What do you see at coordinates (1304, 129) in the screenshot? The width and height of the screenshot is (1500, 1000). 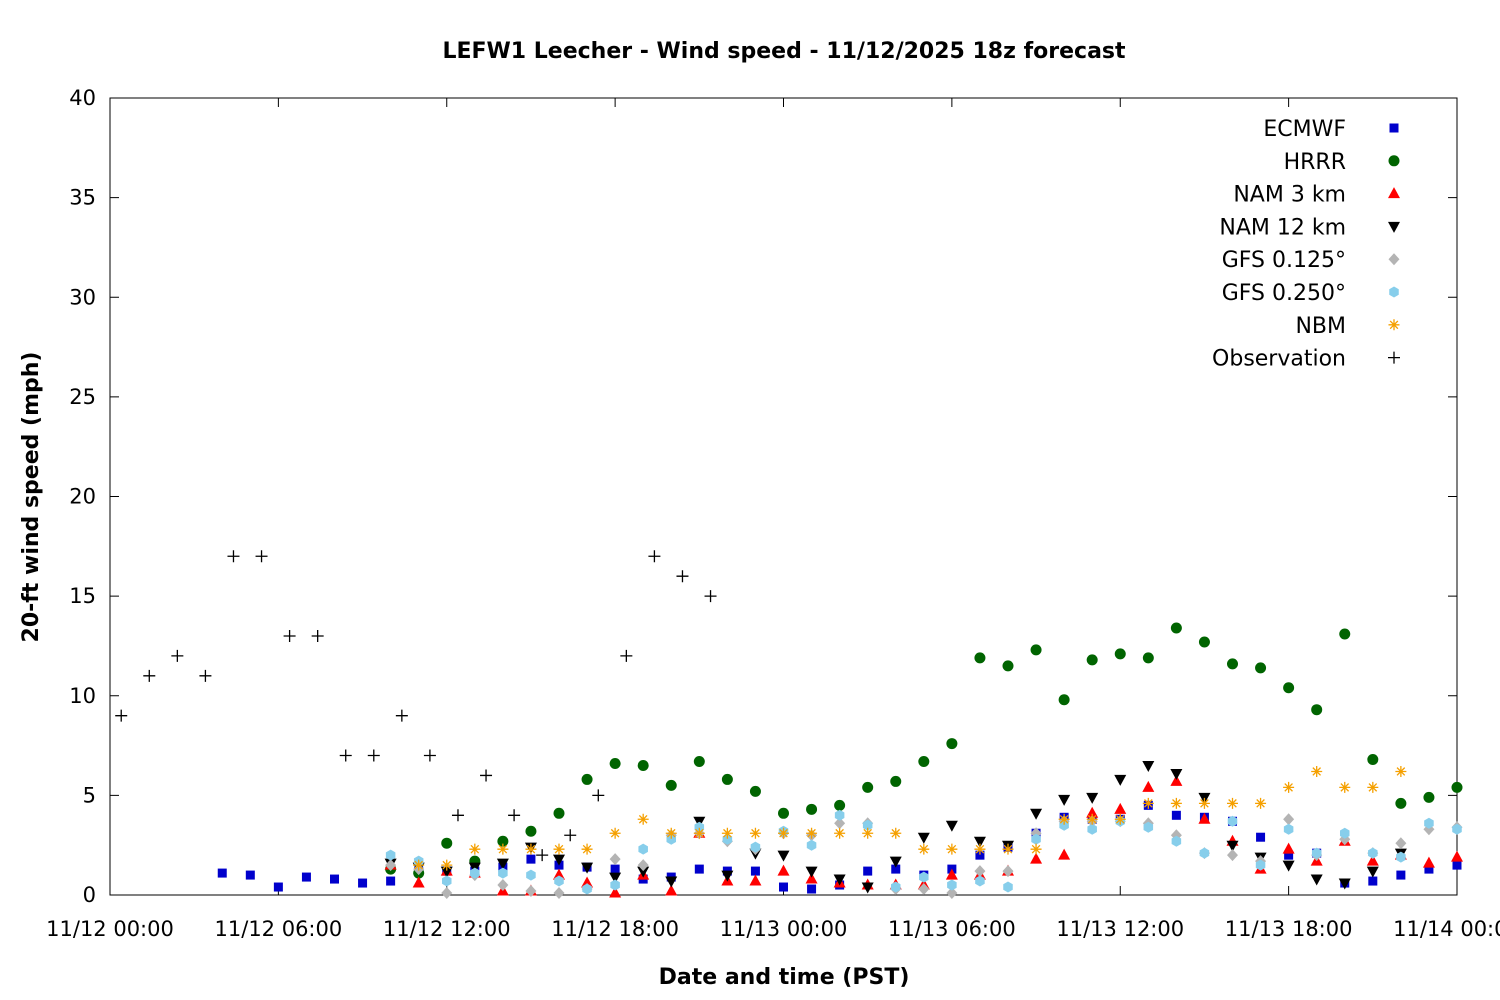 I see `legend-label: ECMWF` at bounding box center [1304, 129].